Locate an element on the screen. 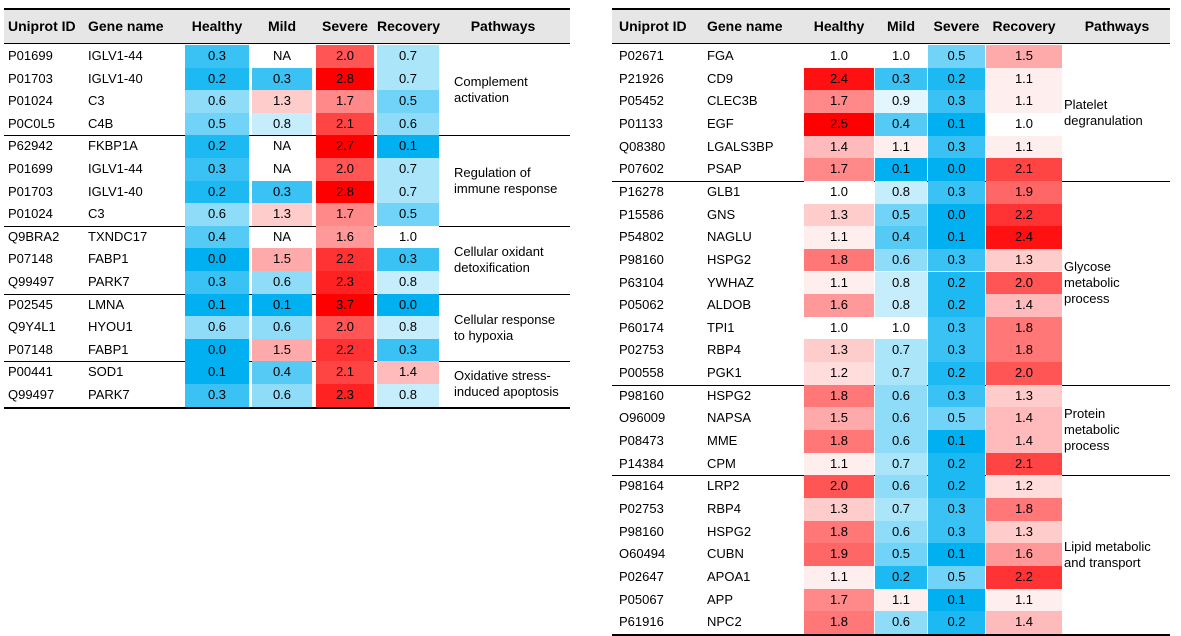 This screenshot has height=636, width=1181. column-header-gene-name: Gene name is located at coordinates (745, 26).